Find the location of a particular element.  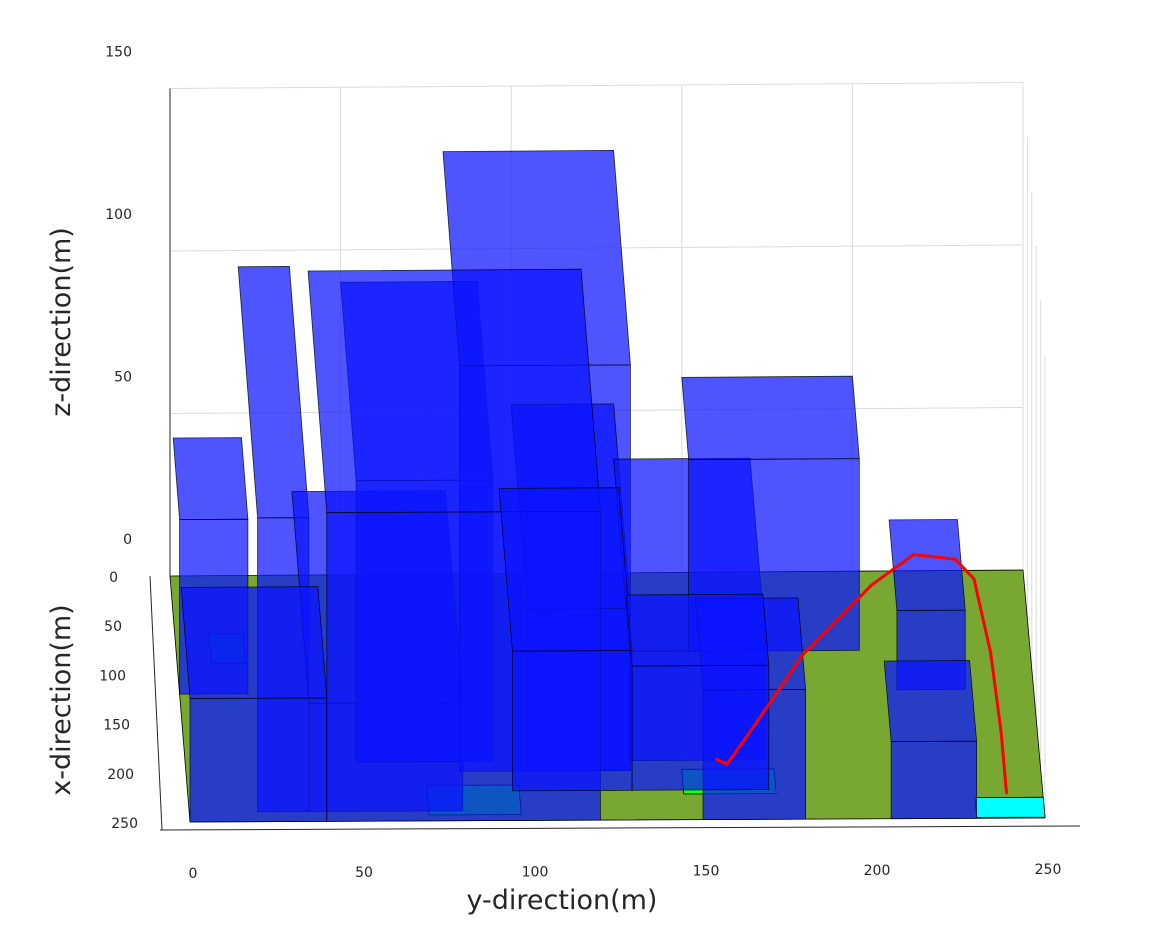

x-tick-label: 250 is located at coordinates (124, 824).